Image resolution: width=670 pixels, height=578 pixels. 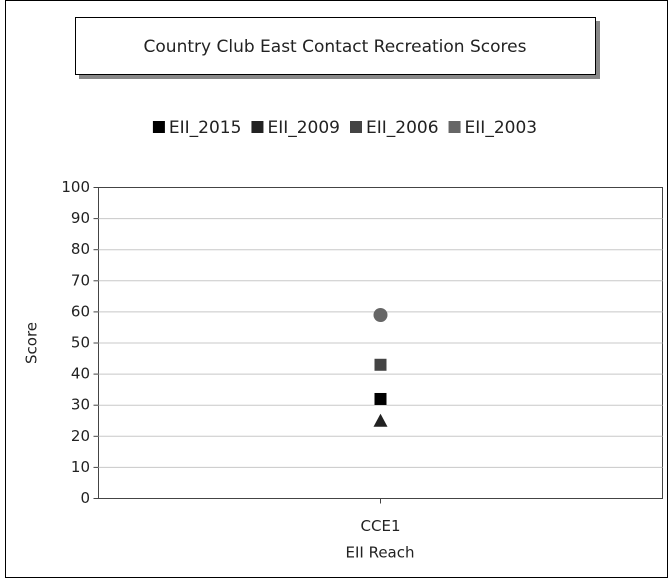 What do you see at coordinates (80, 311) in the screenshot?
I see `y-tick-label: 60` at bounding box center [80, 311].